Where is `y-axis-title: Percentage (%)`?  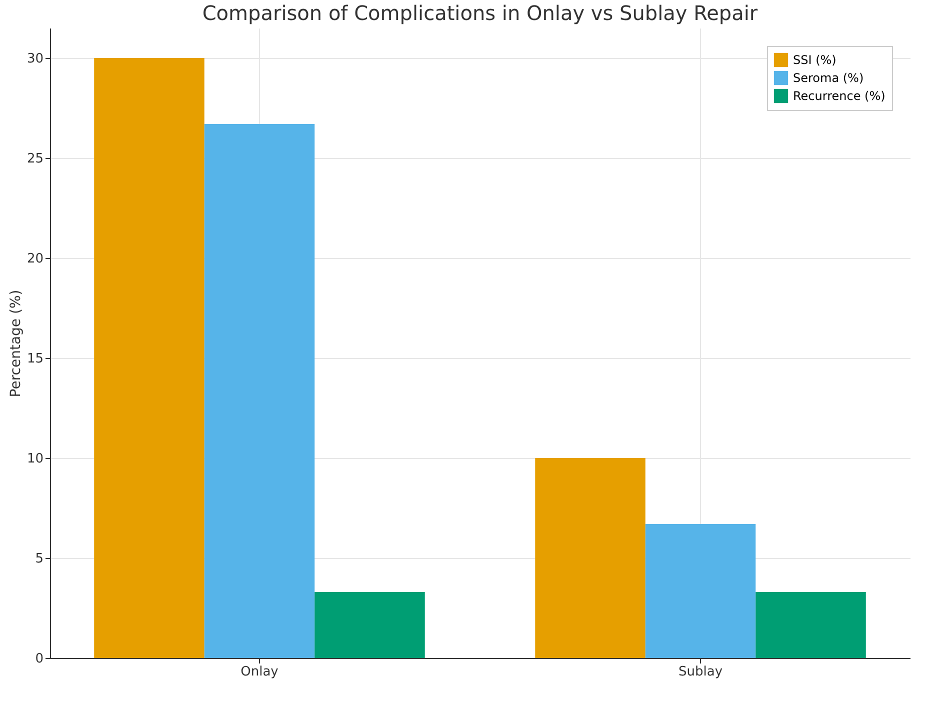
y-axis-title: Percentage (%) is located at coordinates (16, 344).